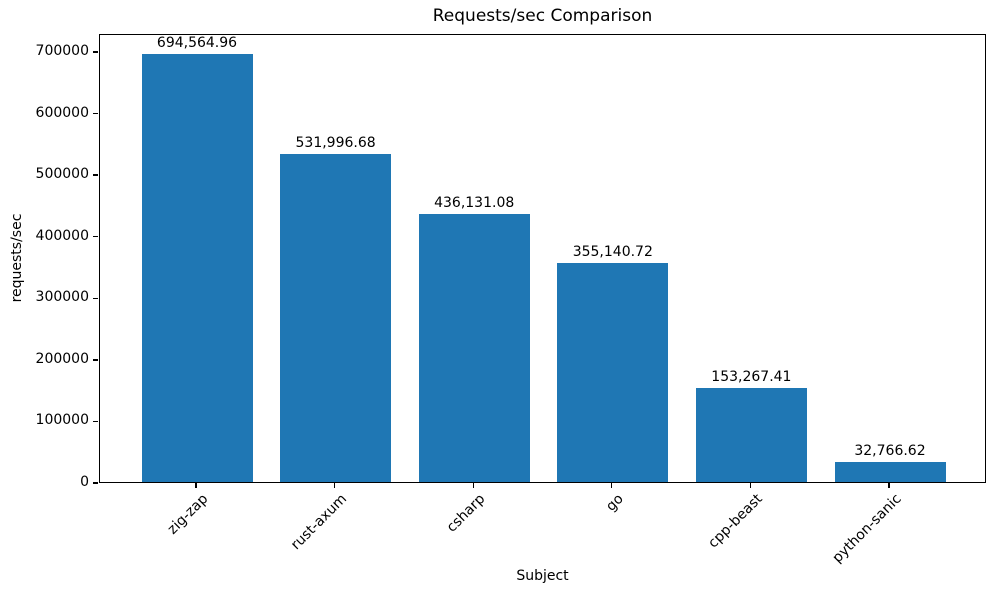 This screenshot has height=600, width=1000. I want to click on x-tick-label-csharp: csharp, so click(466, 513).